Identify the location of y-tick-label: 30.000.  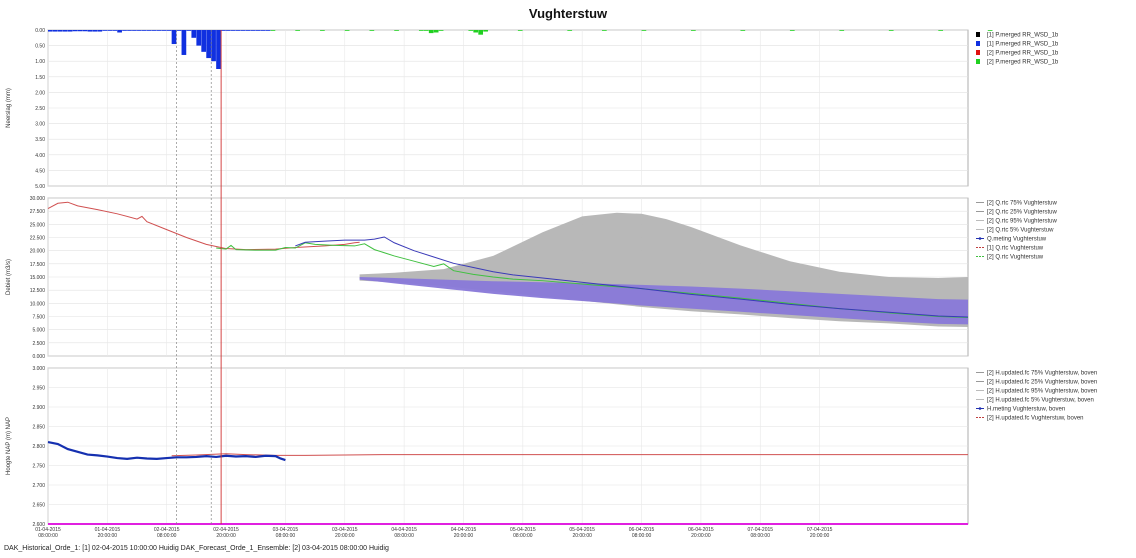
(38, 199).